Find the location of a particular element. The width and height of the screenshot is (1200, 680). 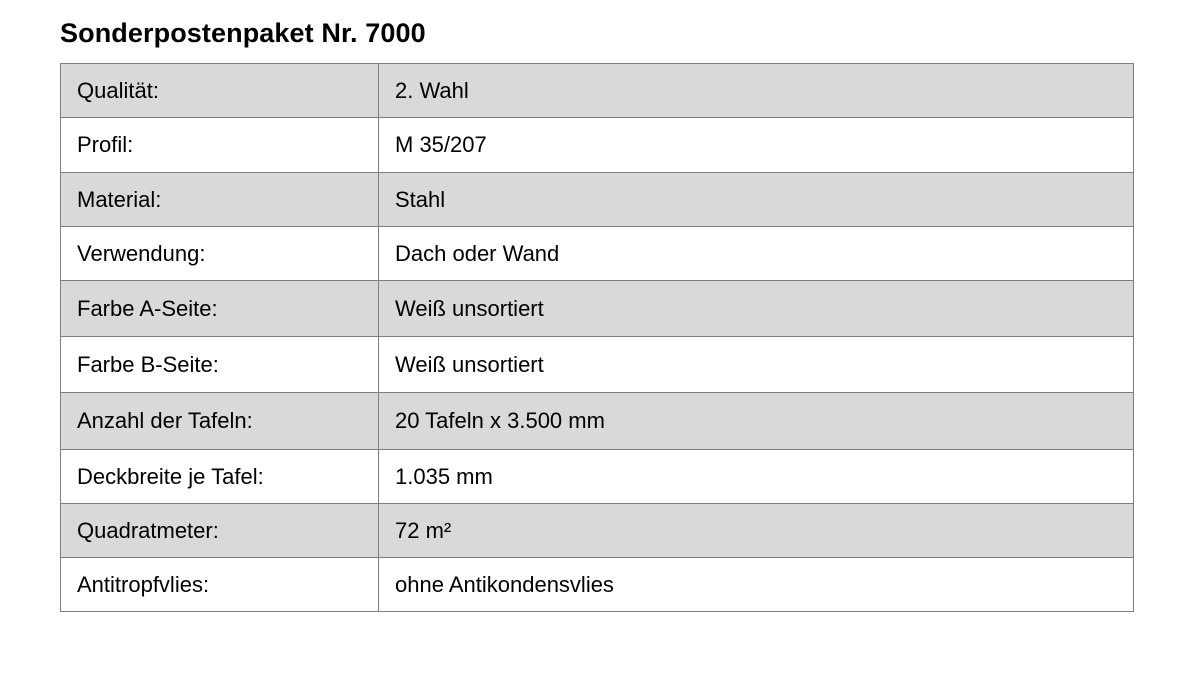

table-row: Quadratmeter: 72 m² is located at coordinates (597, 530).